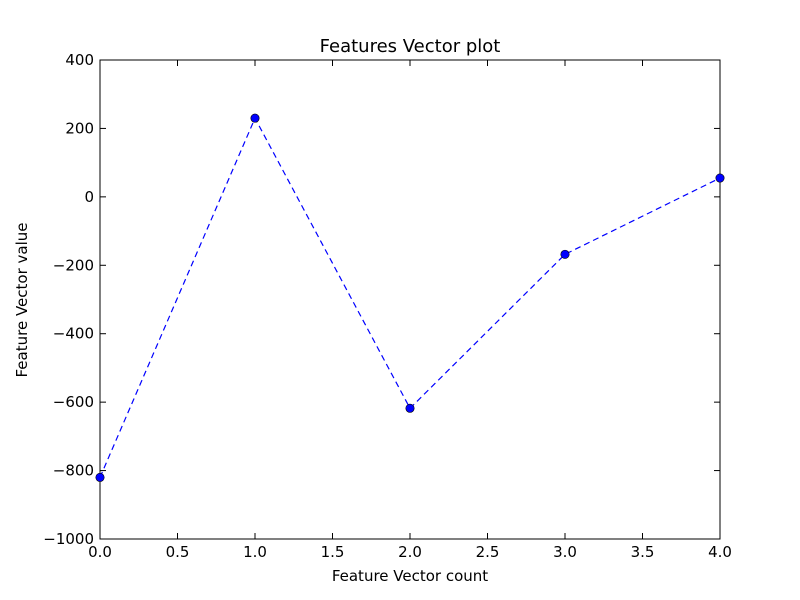 The image size is (800, 600). I want to click on x-tick-label: 2.0, so click(410, 552).